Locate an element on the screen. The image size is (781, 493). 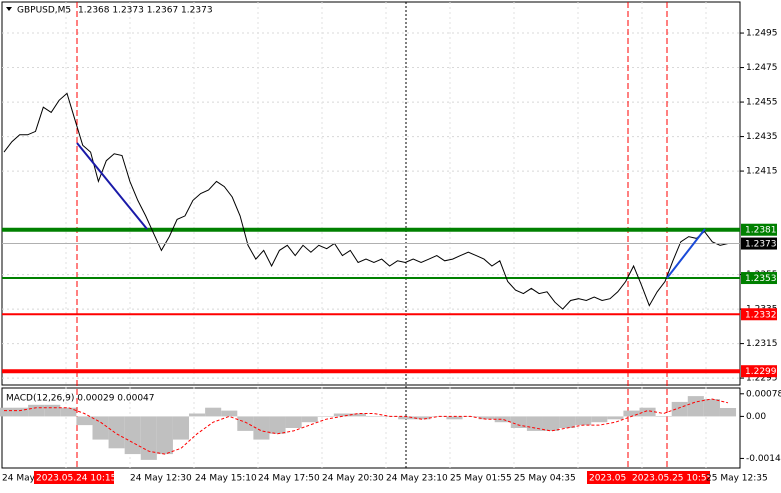
y-tick-label: 1.2315 is located at coordinates (762, 344).